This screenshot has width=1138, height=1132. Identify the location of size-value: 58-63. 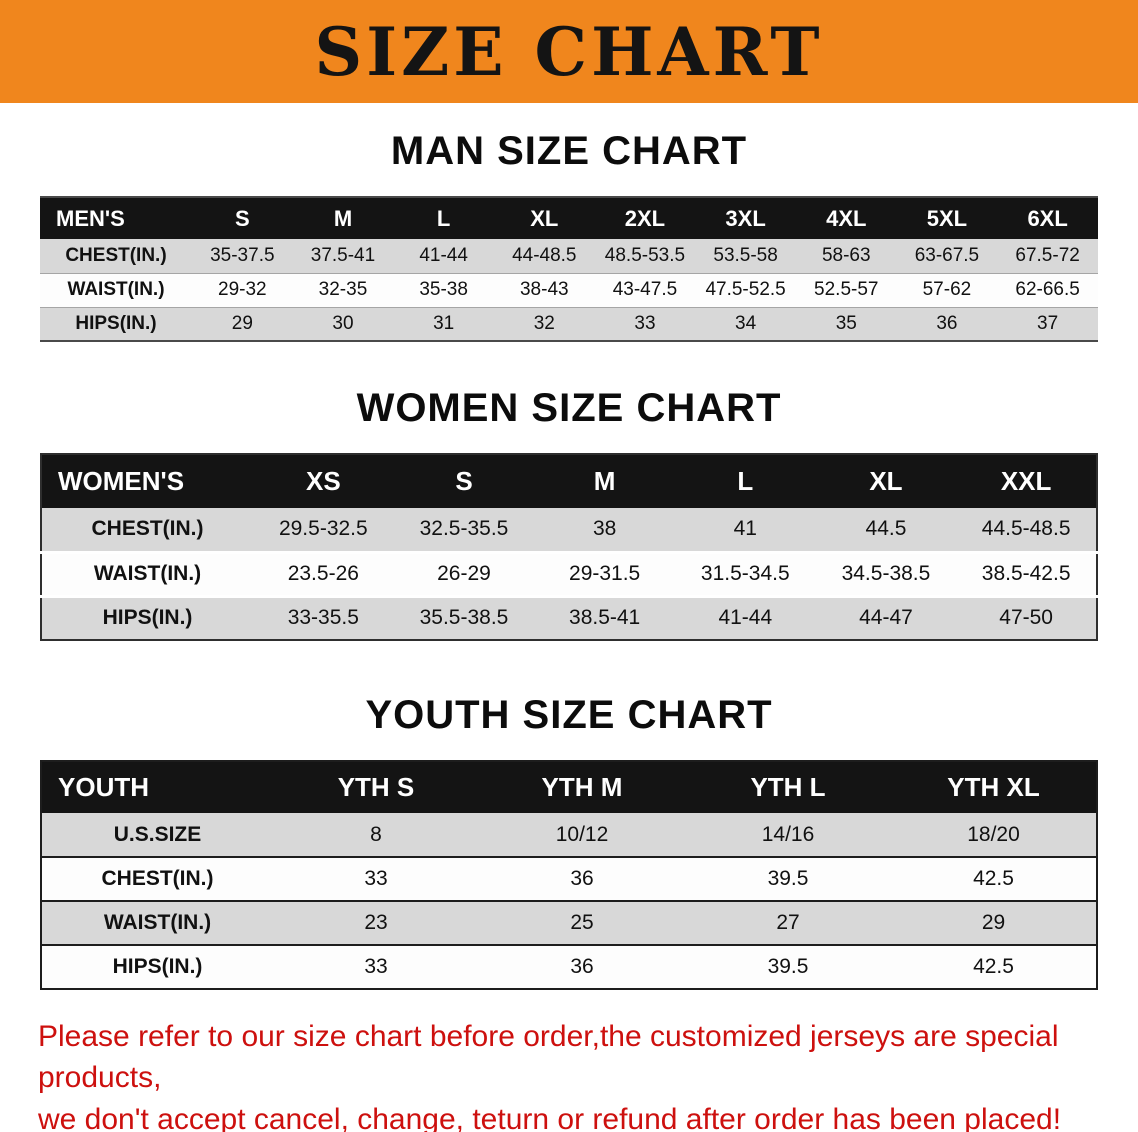
(846, 255).